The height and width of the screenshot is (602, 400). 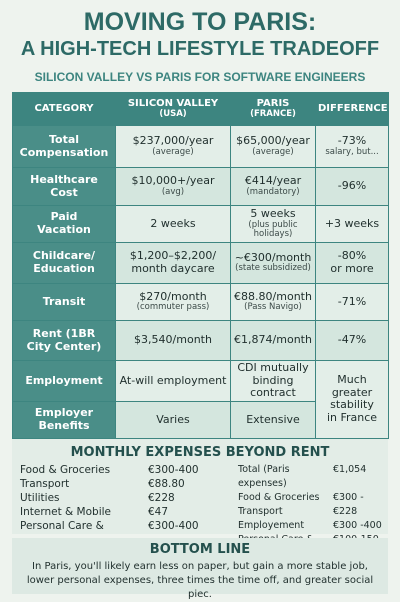 I want to click on expense-row: Total (Paris expenses) €1,054, so click(x=313, y=477).